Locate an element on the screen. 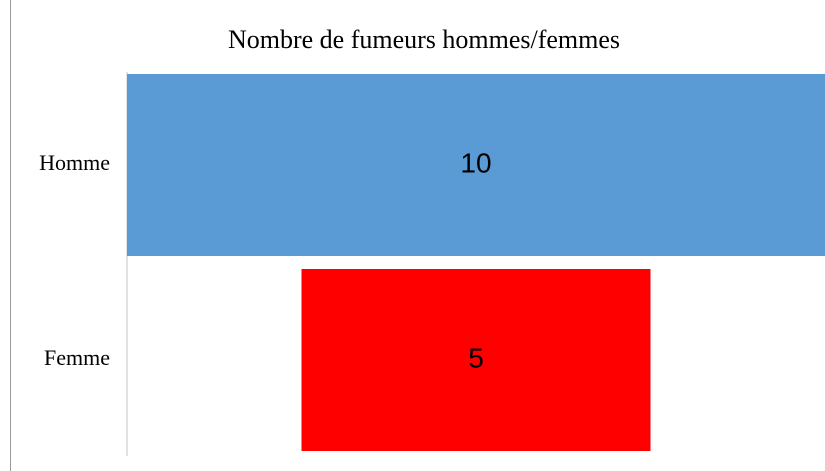 The image size is (825, 471). value-label: 10 is located at coordinates (475, 162).